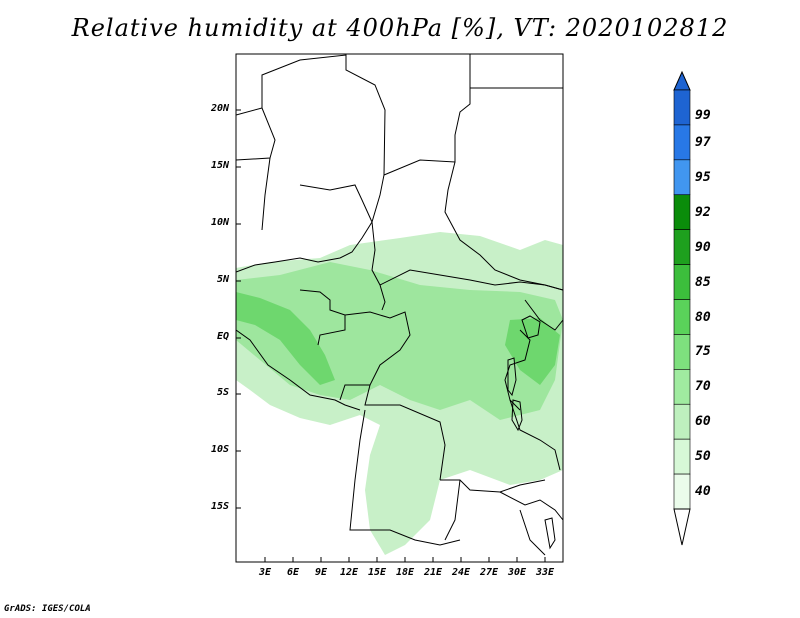 The height and width of the screenshot is (618, 800). Describe the element at coordinates (219, 449) in the screenshot. I see `lat-label: 10S` at that location.